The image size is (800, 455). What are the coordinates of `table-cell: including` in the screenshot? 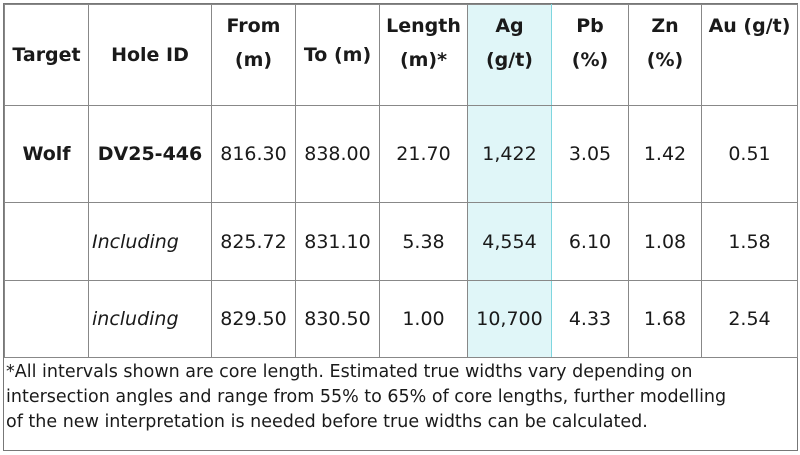 It's located at (150, 319).